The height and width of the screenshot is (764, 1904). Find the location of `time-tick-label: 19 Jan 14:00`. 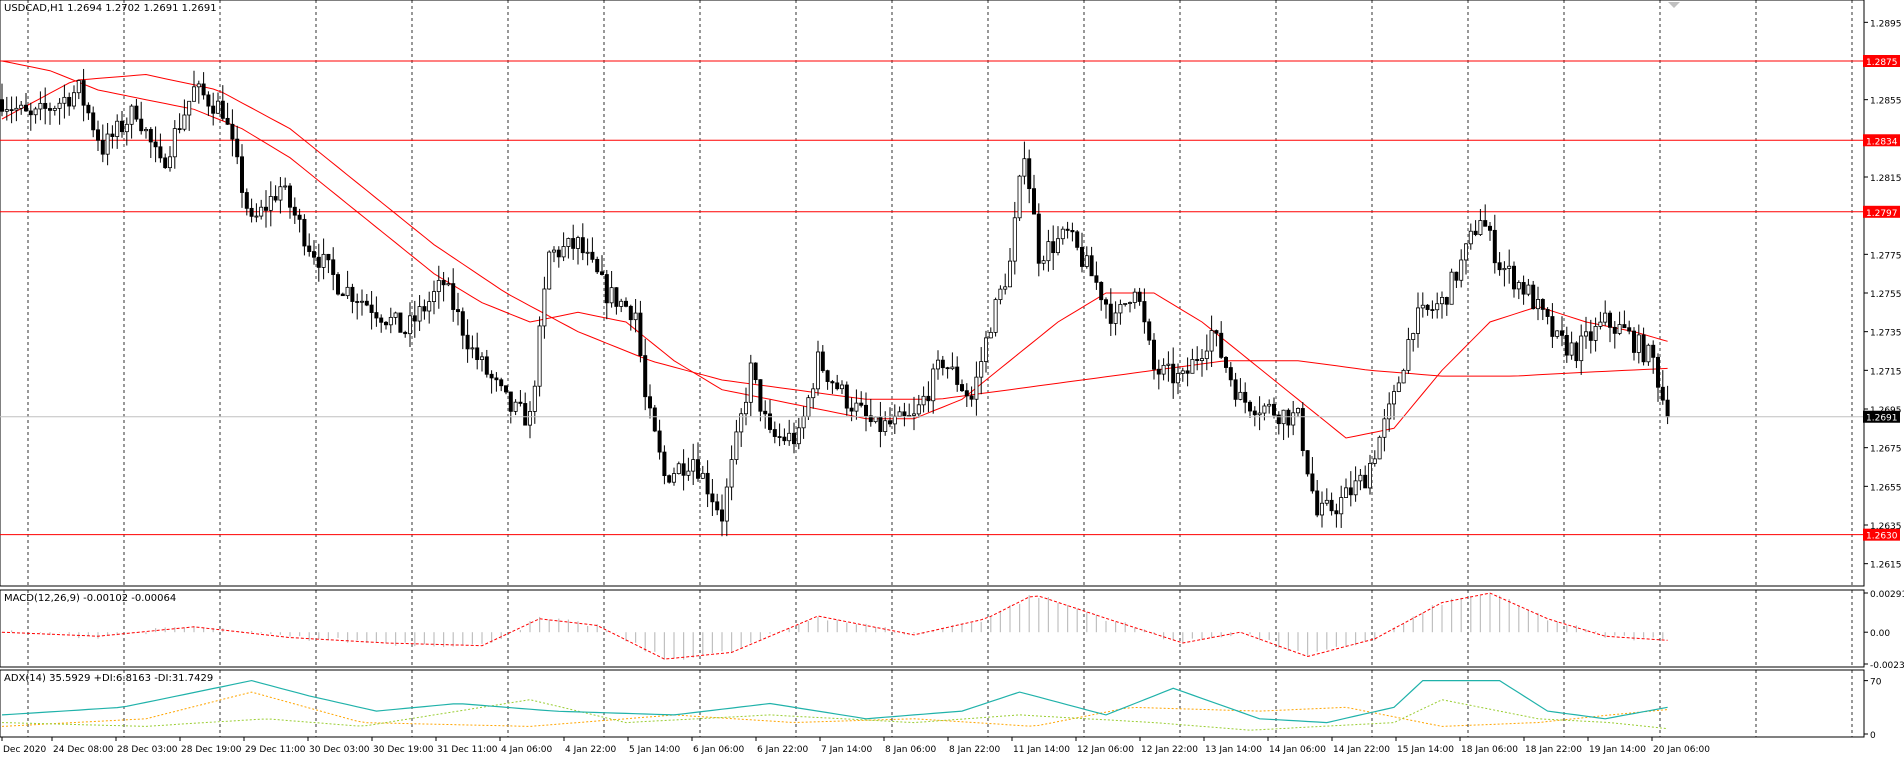

time-tick-label: 19 Jan 14:00 is located at coordinates (1617, 750).